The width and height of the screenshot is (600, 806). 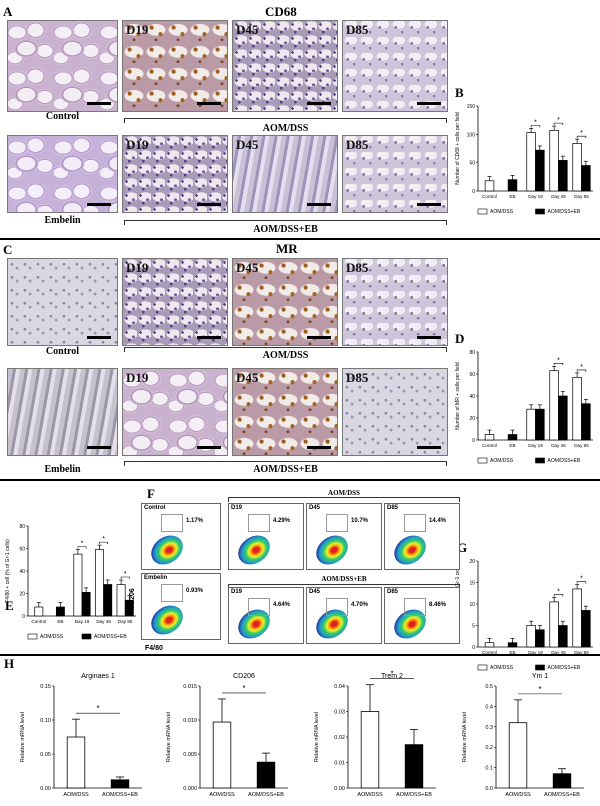 I want to click on y-tick-label: 10, so click(x=472, y=605).